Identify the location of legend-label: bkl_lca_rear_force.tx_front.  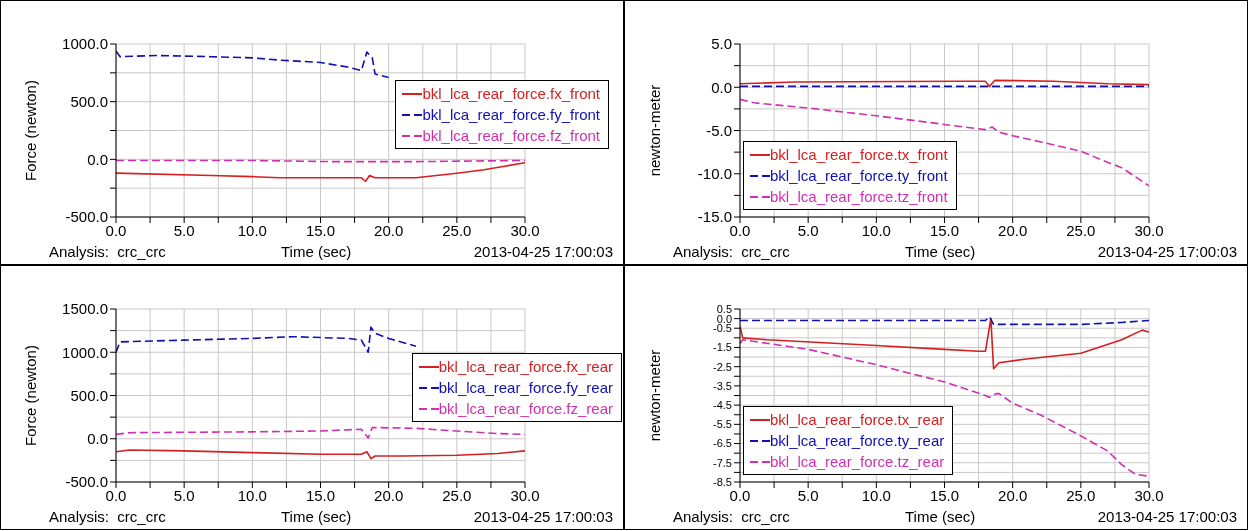
(859, 155).